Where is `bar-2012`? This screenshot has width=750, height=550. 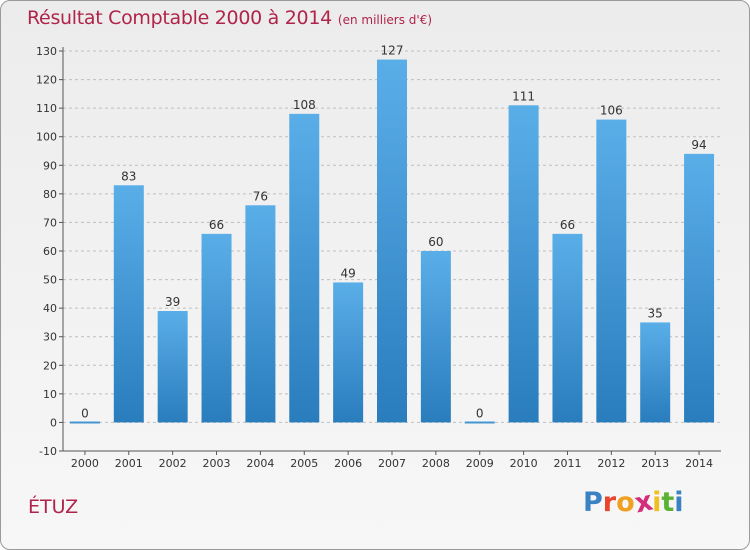 bar-2012 is located at coordinates (611, 271).